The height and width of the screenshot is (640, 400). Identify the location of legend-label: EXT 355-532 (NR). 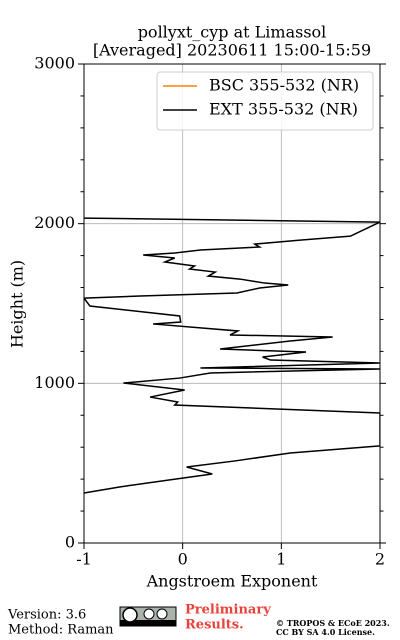
(283, 109).